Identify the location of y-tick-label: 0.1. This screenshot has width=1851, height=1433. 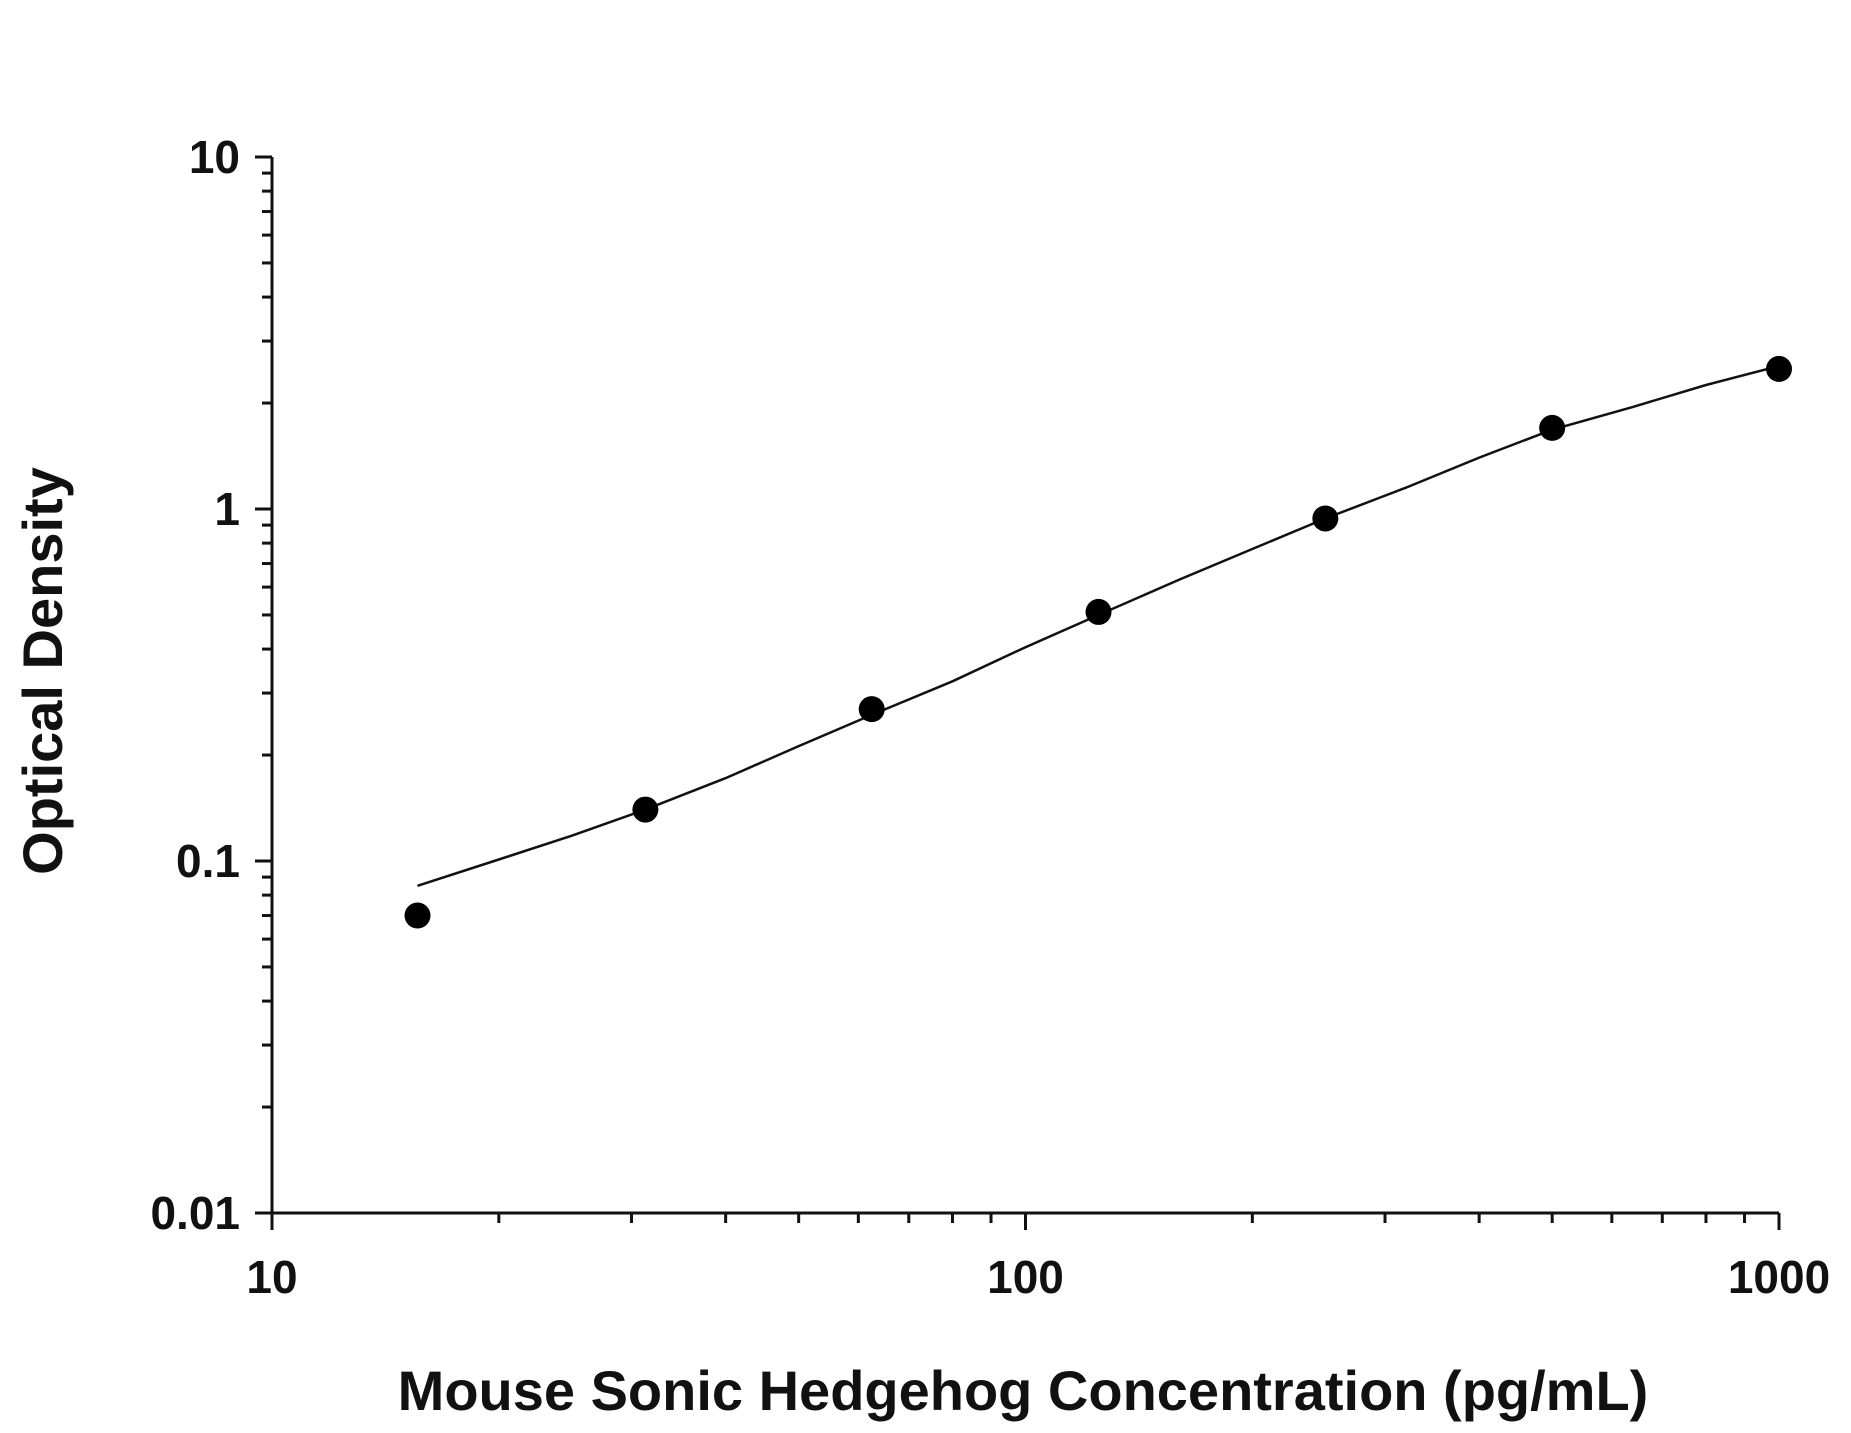
(208, 861).